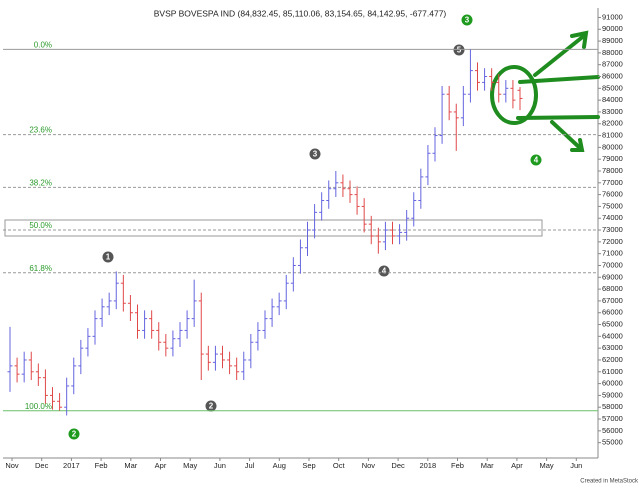 The height and width of the screenshot is (495, 640). What do you see at coordinates (612, 406) in the screenshot?
I see `y-tick-label: 58000` at bounding box center [612, 406].